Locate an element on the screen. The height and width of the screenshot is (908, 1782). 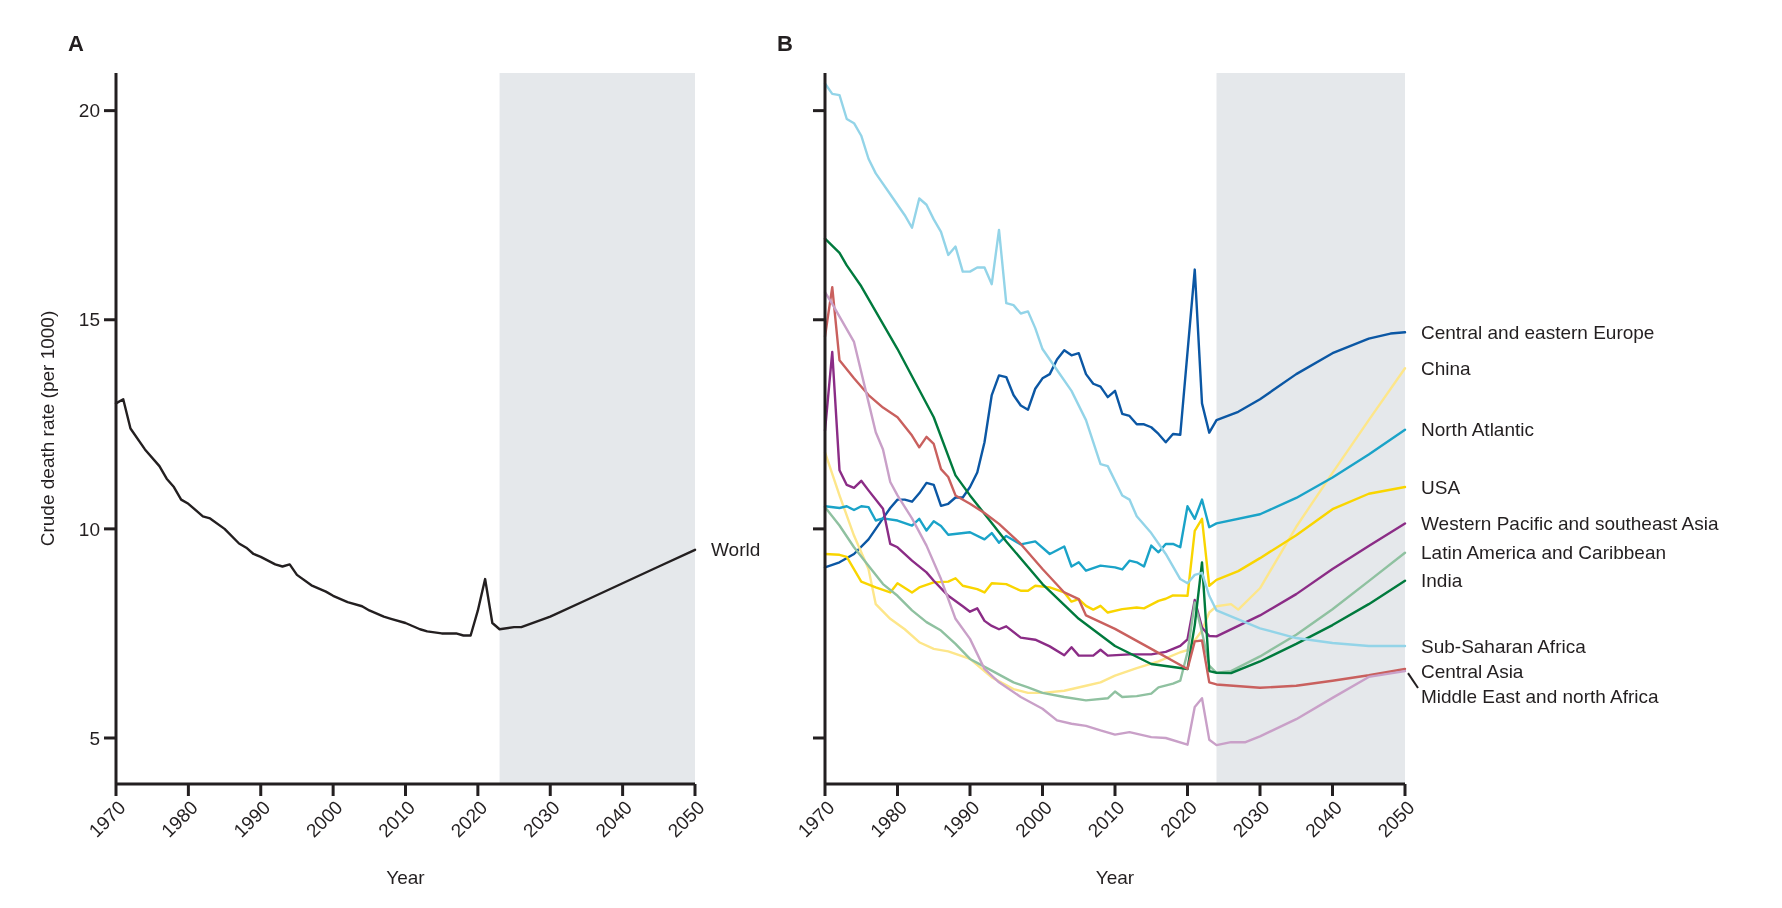
series-label: Central Asia is located at coordinates (1472, 671).